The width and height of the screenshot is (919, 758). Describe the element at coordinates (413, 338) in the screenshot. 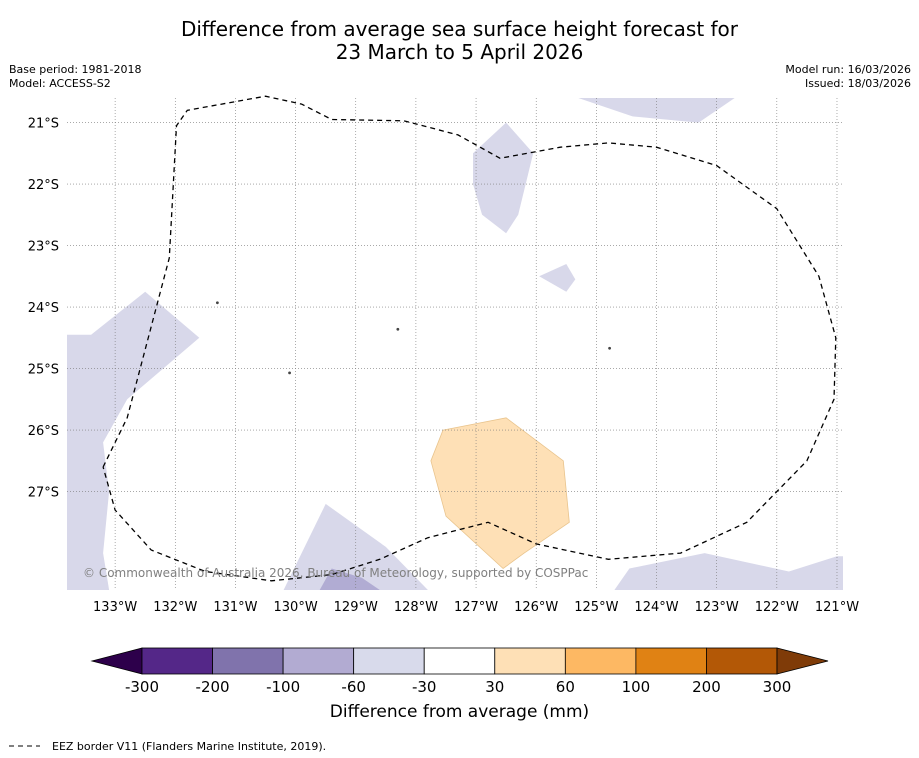

I see `islands-layer` at that location.